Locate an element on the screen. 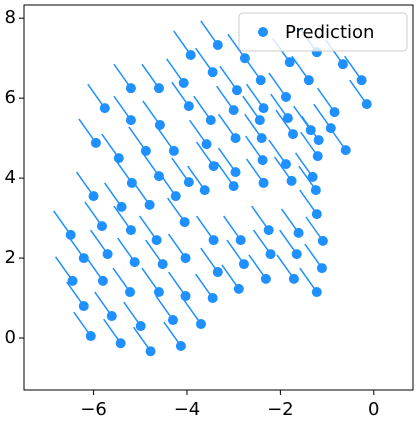  x-tick-label: −4 is located at coordinates (187, 409).